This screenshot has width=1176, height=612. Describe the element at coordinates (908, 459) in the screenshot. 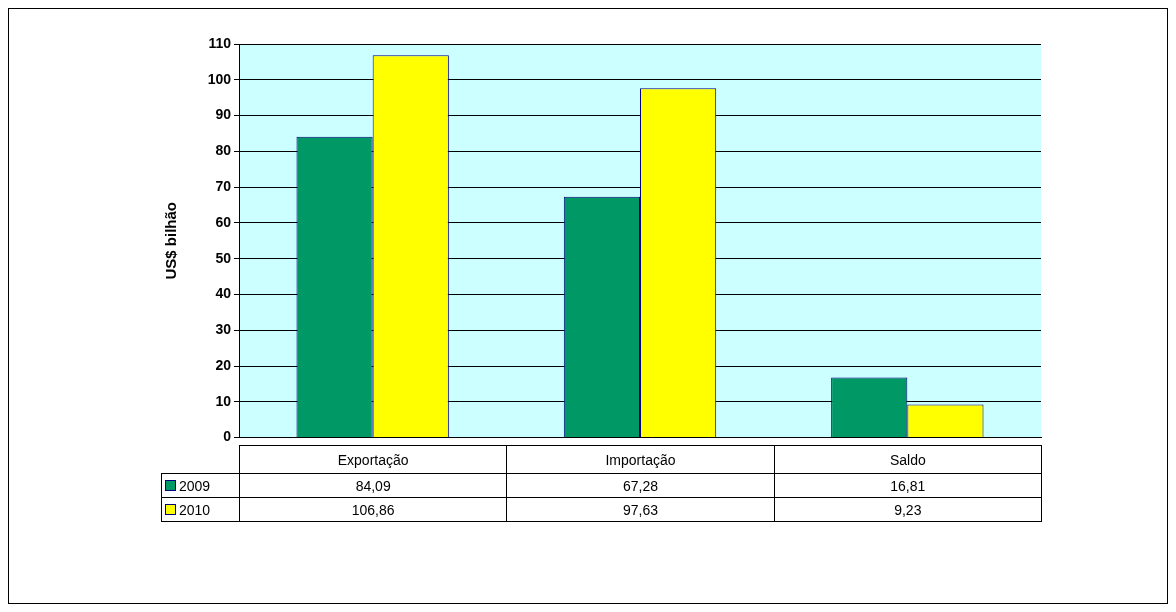

I see `x-tick-label: Saldo` at that location.